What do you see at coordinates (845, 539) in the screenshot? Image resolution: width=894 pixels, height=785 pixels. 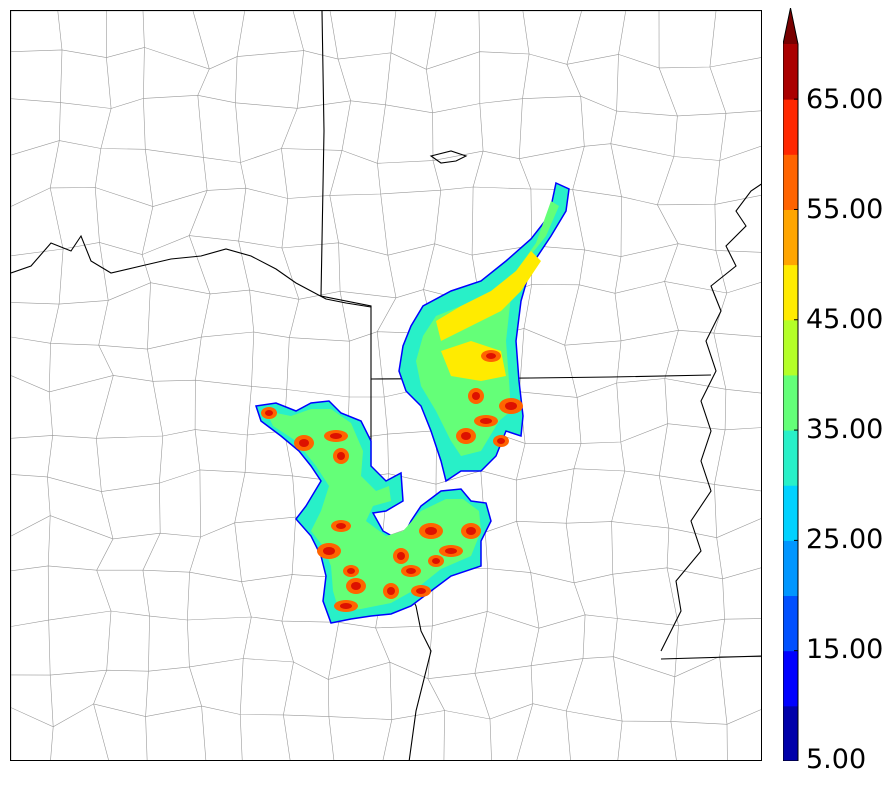 I see `colorbar-label-25: 25.00` at bounding box center [845, 539].